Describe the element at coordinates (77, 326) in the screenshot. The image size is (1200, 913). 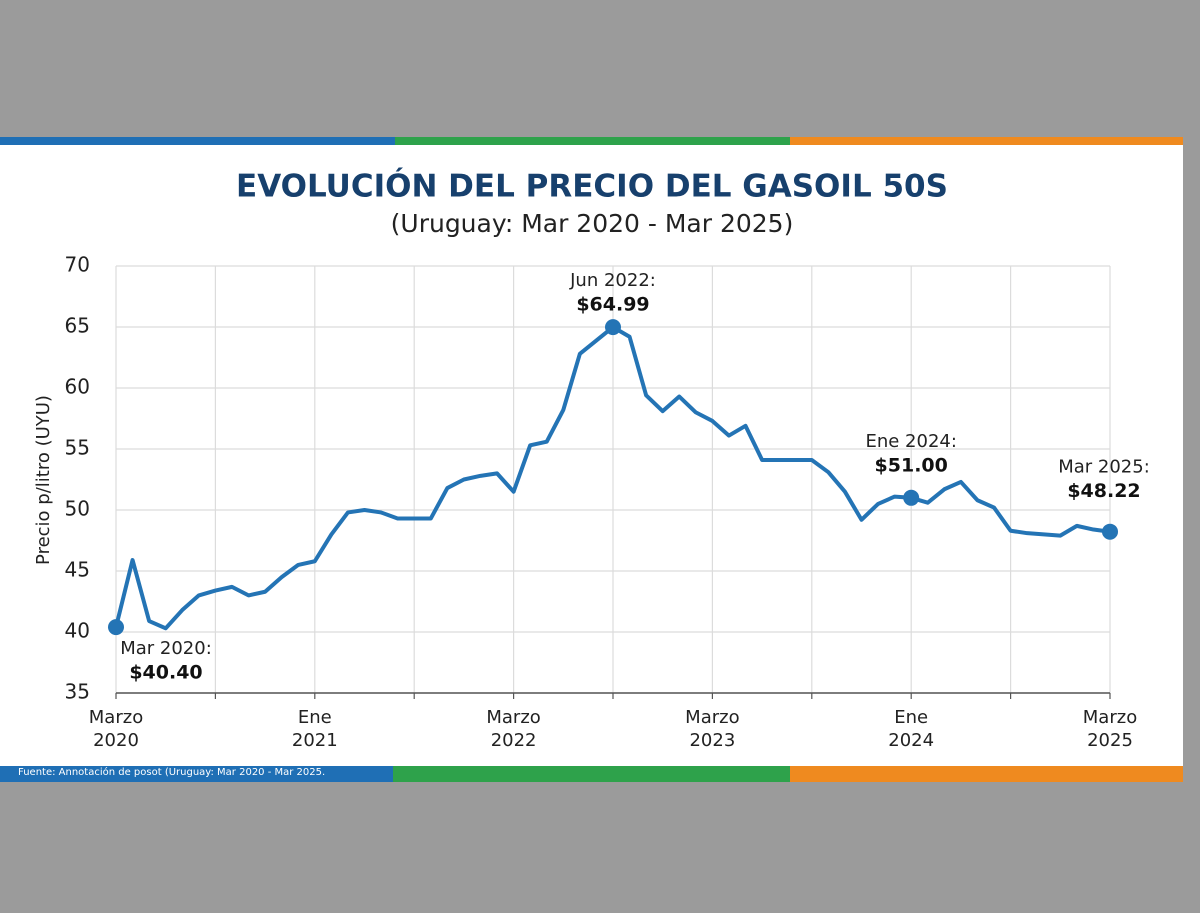
I see `y-tick-label: 65` at that location.